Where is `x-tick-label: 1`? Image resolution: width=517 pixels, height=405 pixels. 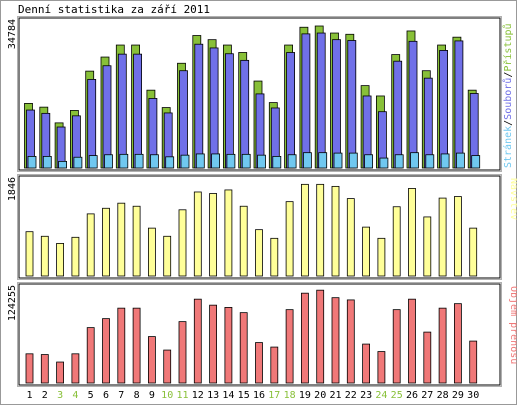 x-tick-label: 1 is located at coordinates (29, 395).